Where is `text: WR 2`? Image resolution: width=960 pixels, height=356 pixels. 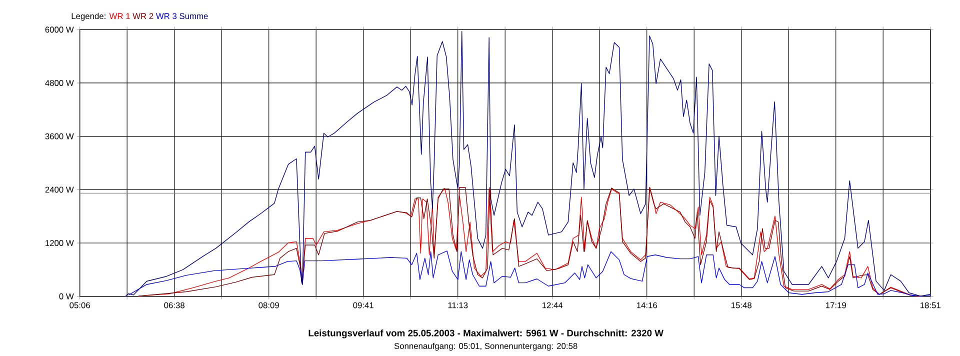 text: WR 2 is located at coordinates (143, 16).